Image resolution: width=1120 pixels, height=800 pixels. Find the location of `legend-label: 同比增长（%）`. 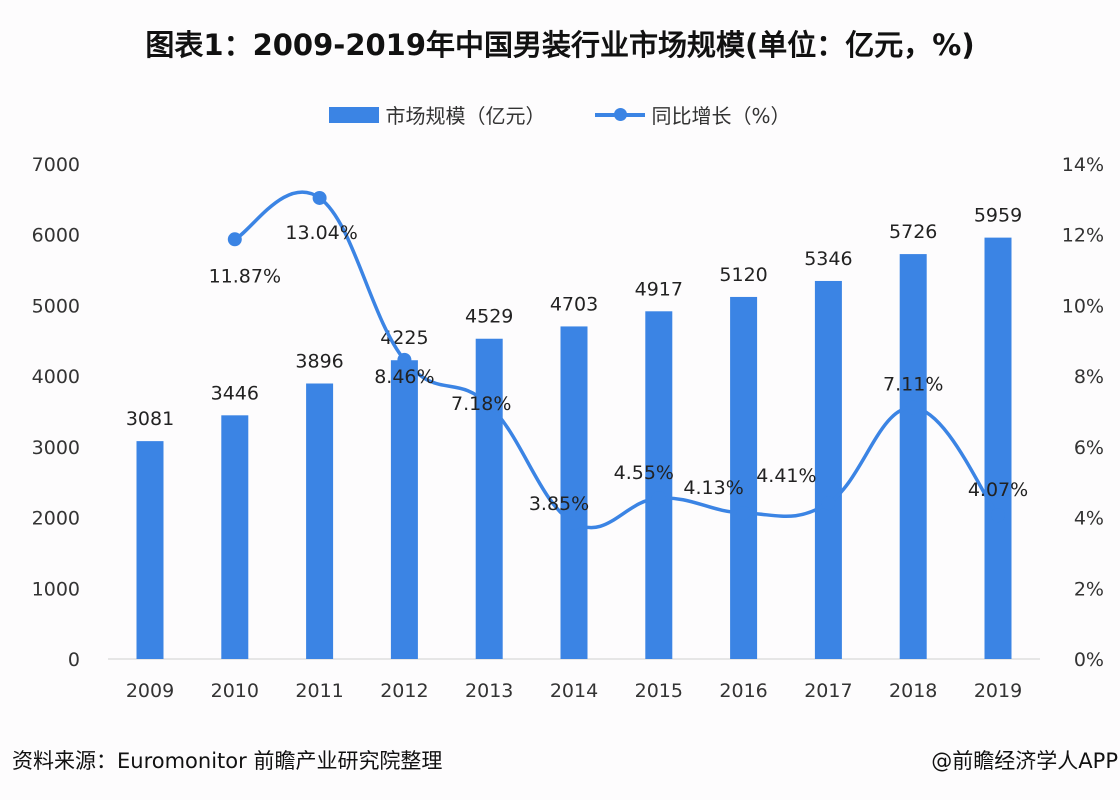

legend-label: 同比增长（%） is located at coordinates (721, 116).